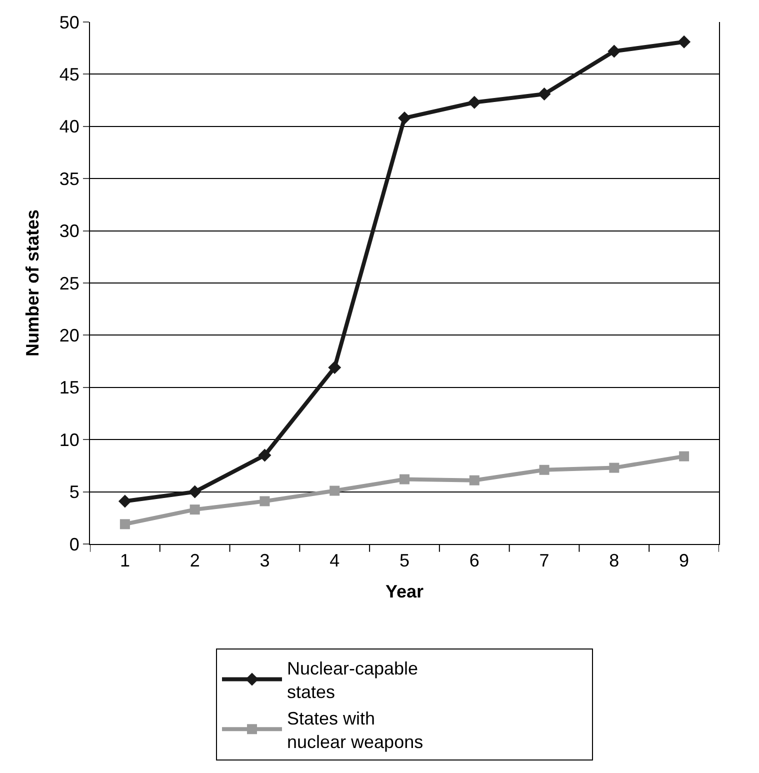  I want to click on y-tick-label: 30, so click(69, 231).